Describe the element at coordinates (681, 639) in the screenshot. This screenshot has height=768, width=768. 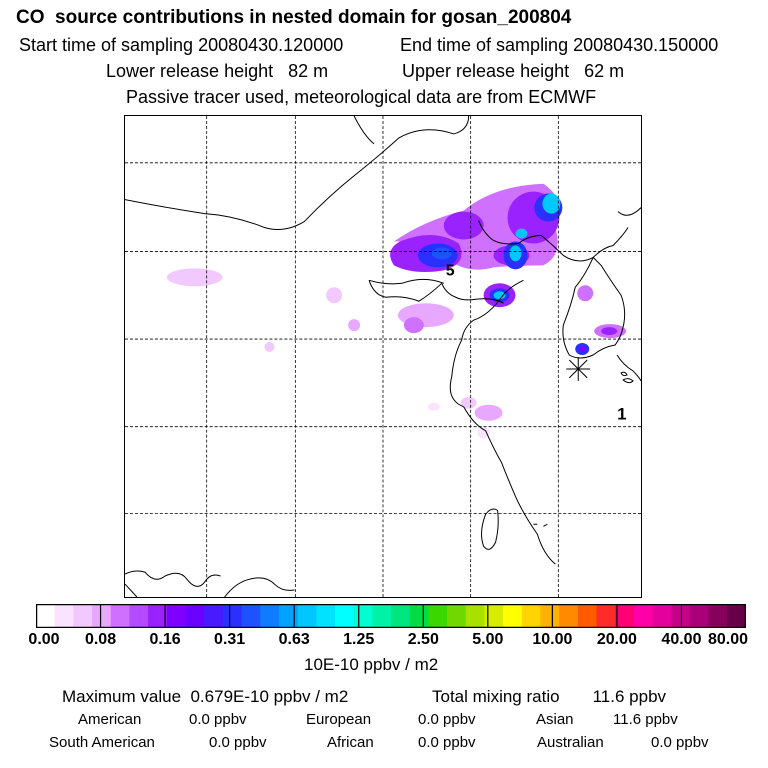
I see `color-bar-tick-label: 40.00` at that location.